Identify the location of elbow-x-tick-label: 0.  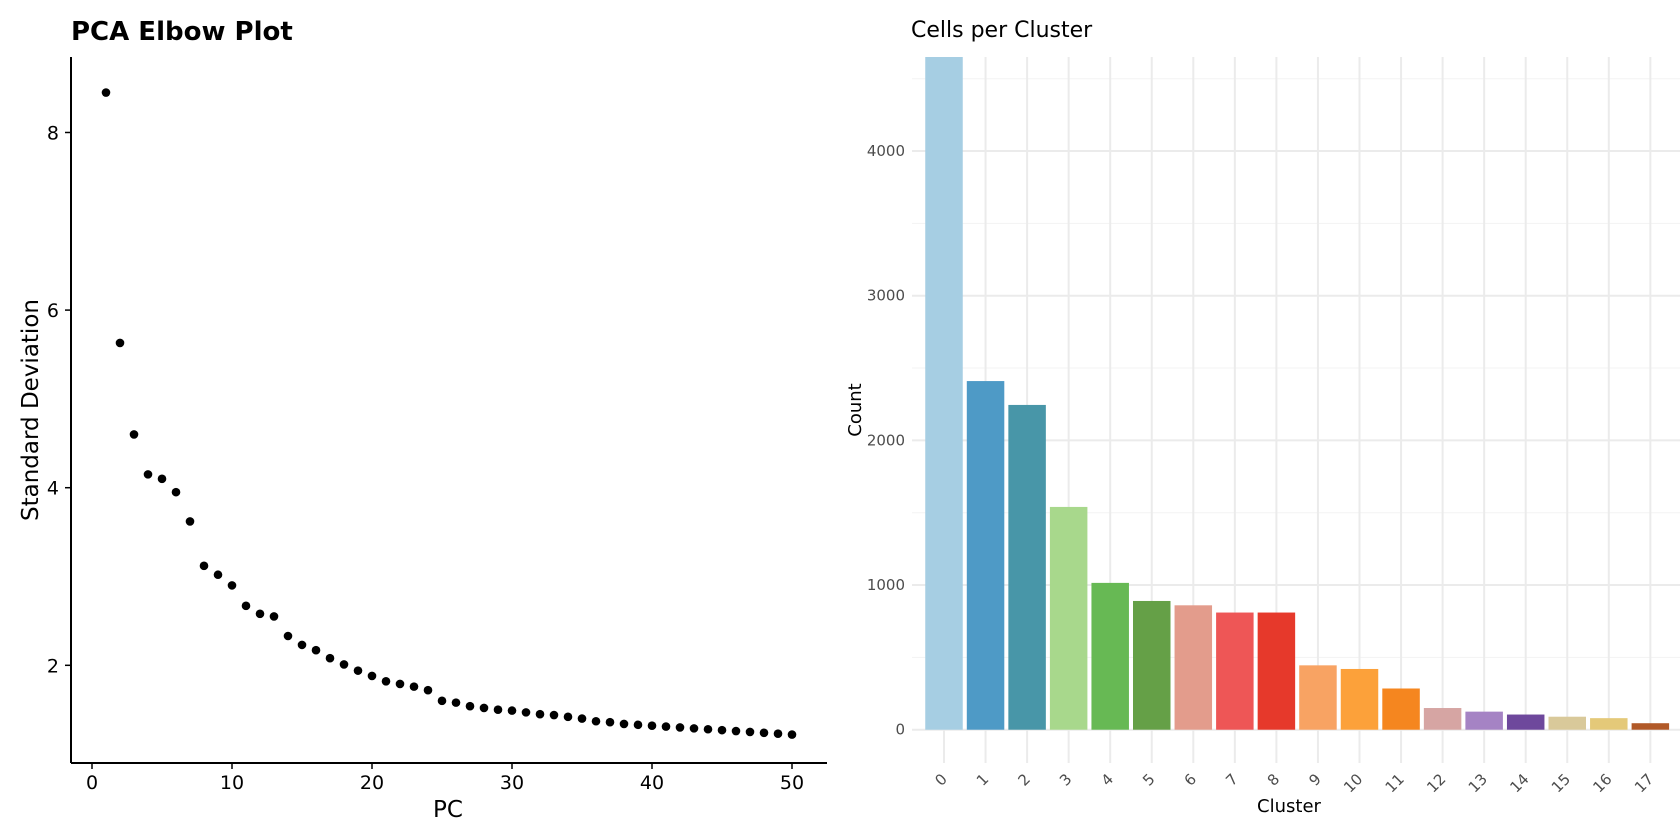
(92, 783).